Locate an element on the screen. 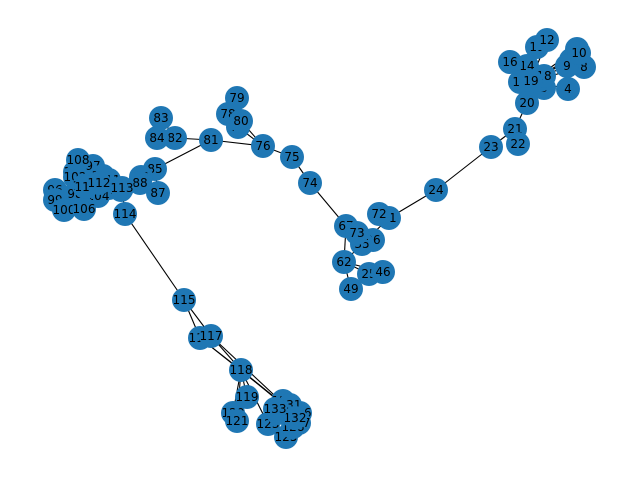  node-label: 24 is located at coordinates (435, 190).